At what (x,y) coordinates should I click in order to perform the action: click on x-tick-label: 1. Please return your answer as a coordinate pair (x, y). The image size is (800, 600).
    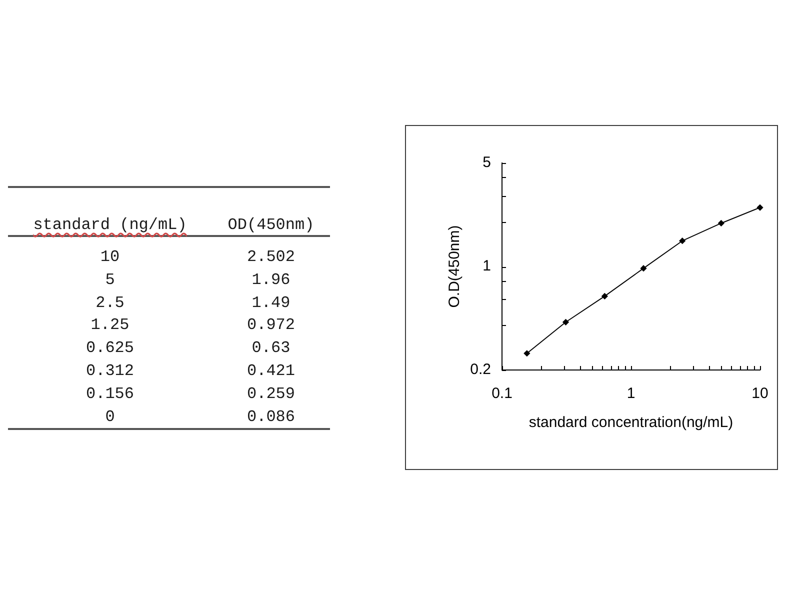
    Looking at the image, I should click on (631, 393).